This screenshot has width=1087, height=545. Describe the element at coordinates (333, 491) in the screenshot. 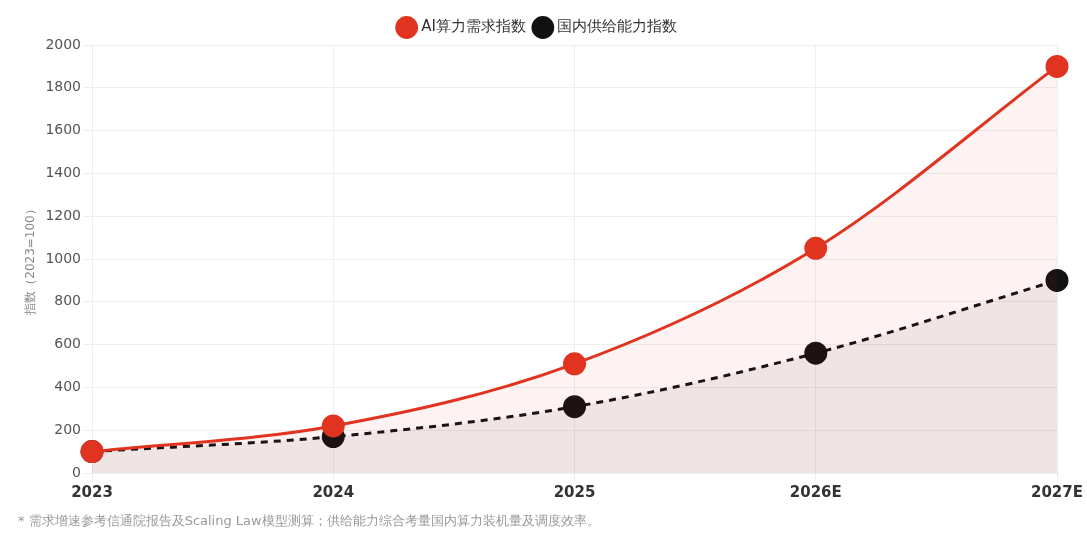

I see `x-tick-label: 2024` at that location.